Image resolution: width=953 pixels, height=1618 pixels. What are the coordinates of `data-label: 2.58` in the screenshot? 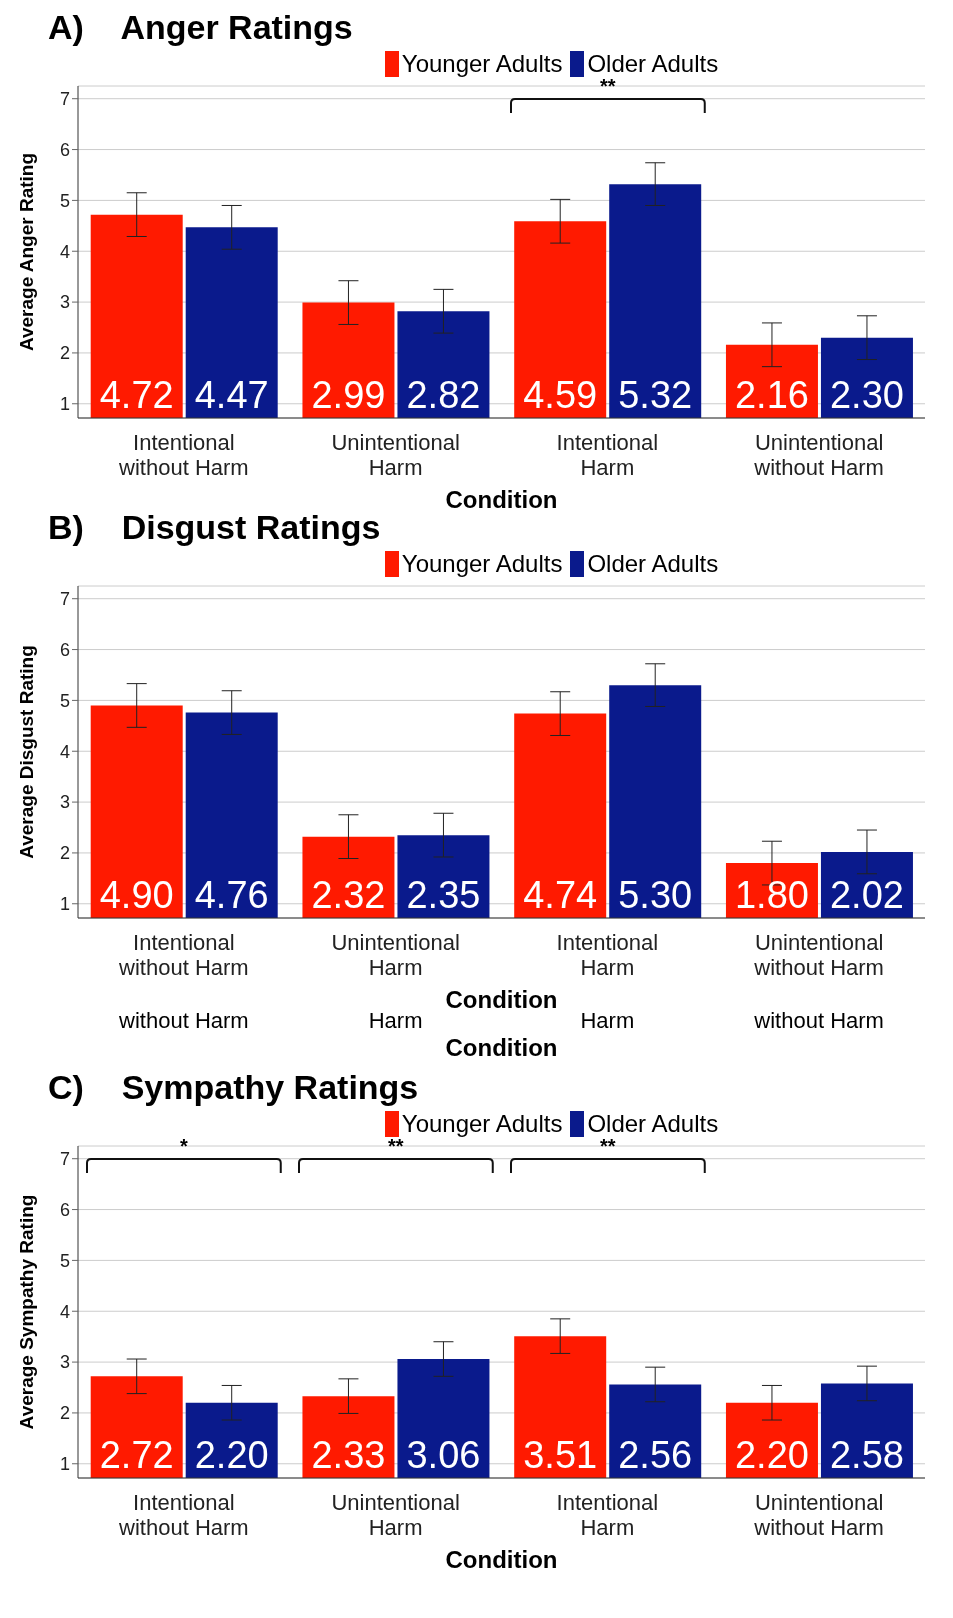 It's located at (866, 1455).